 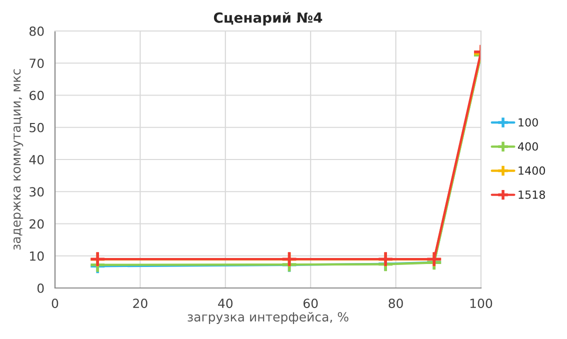 I want to click on y-tick-label: 0, so click(x=40, y=288).